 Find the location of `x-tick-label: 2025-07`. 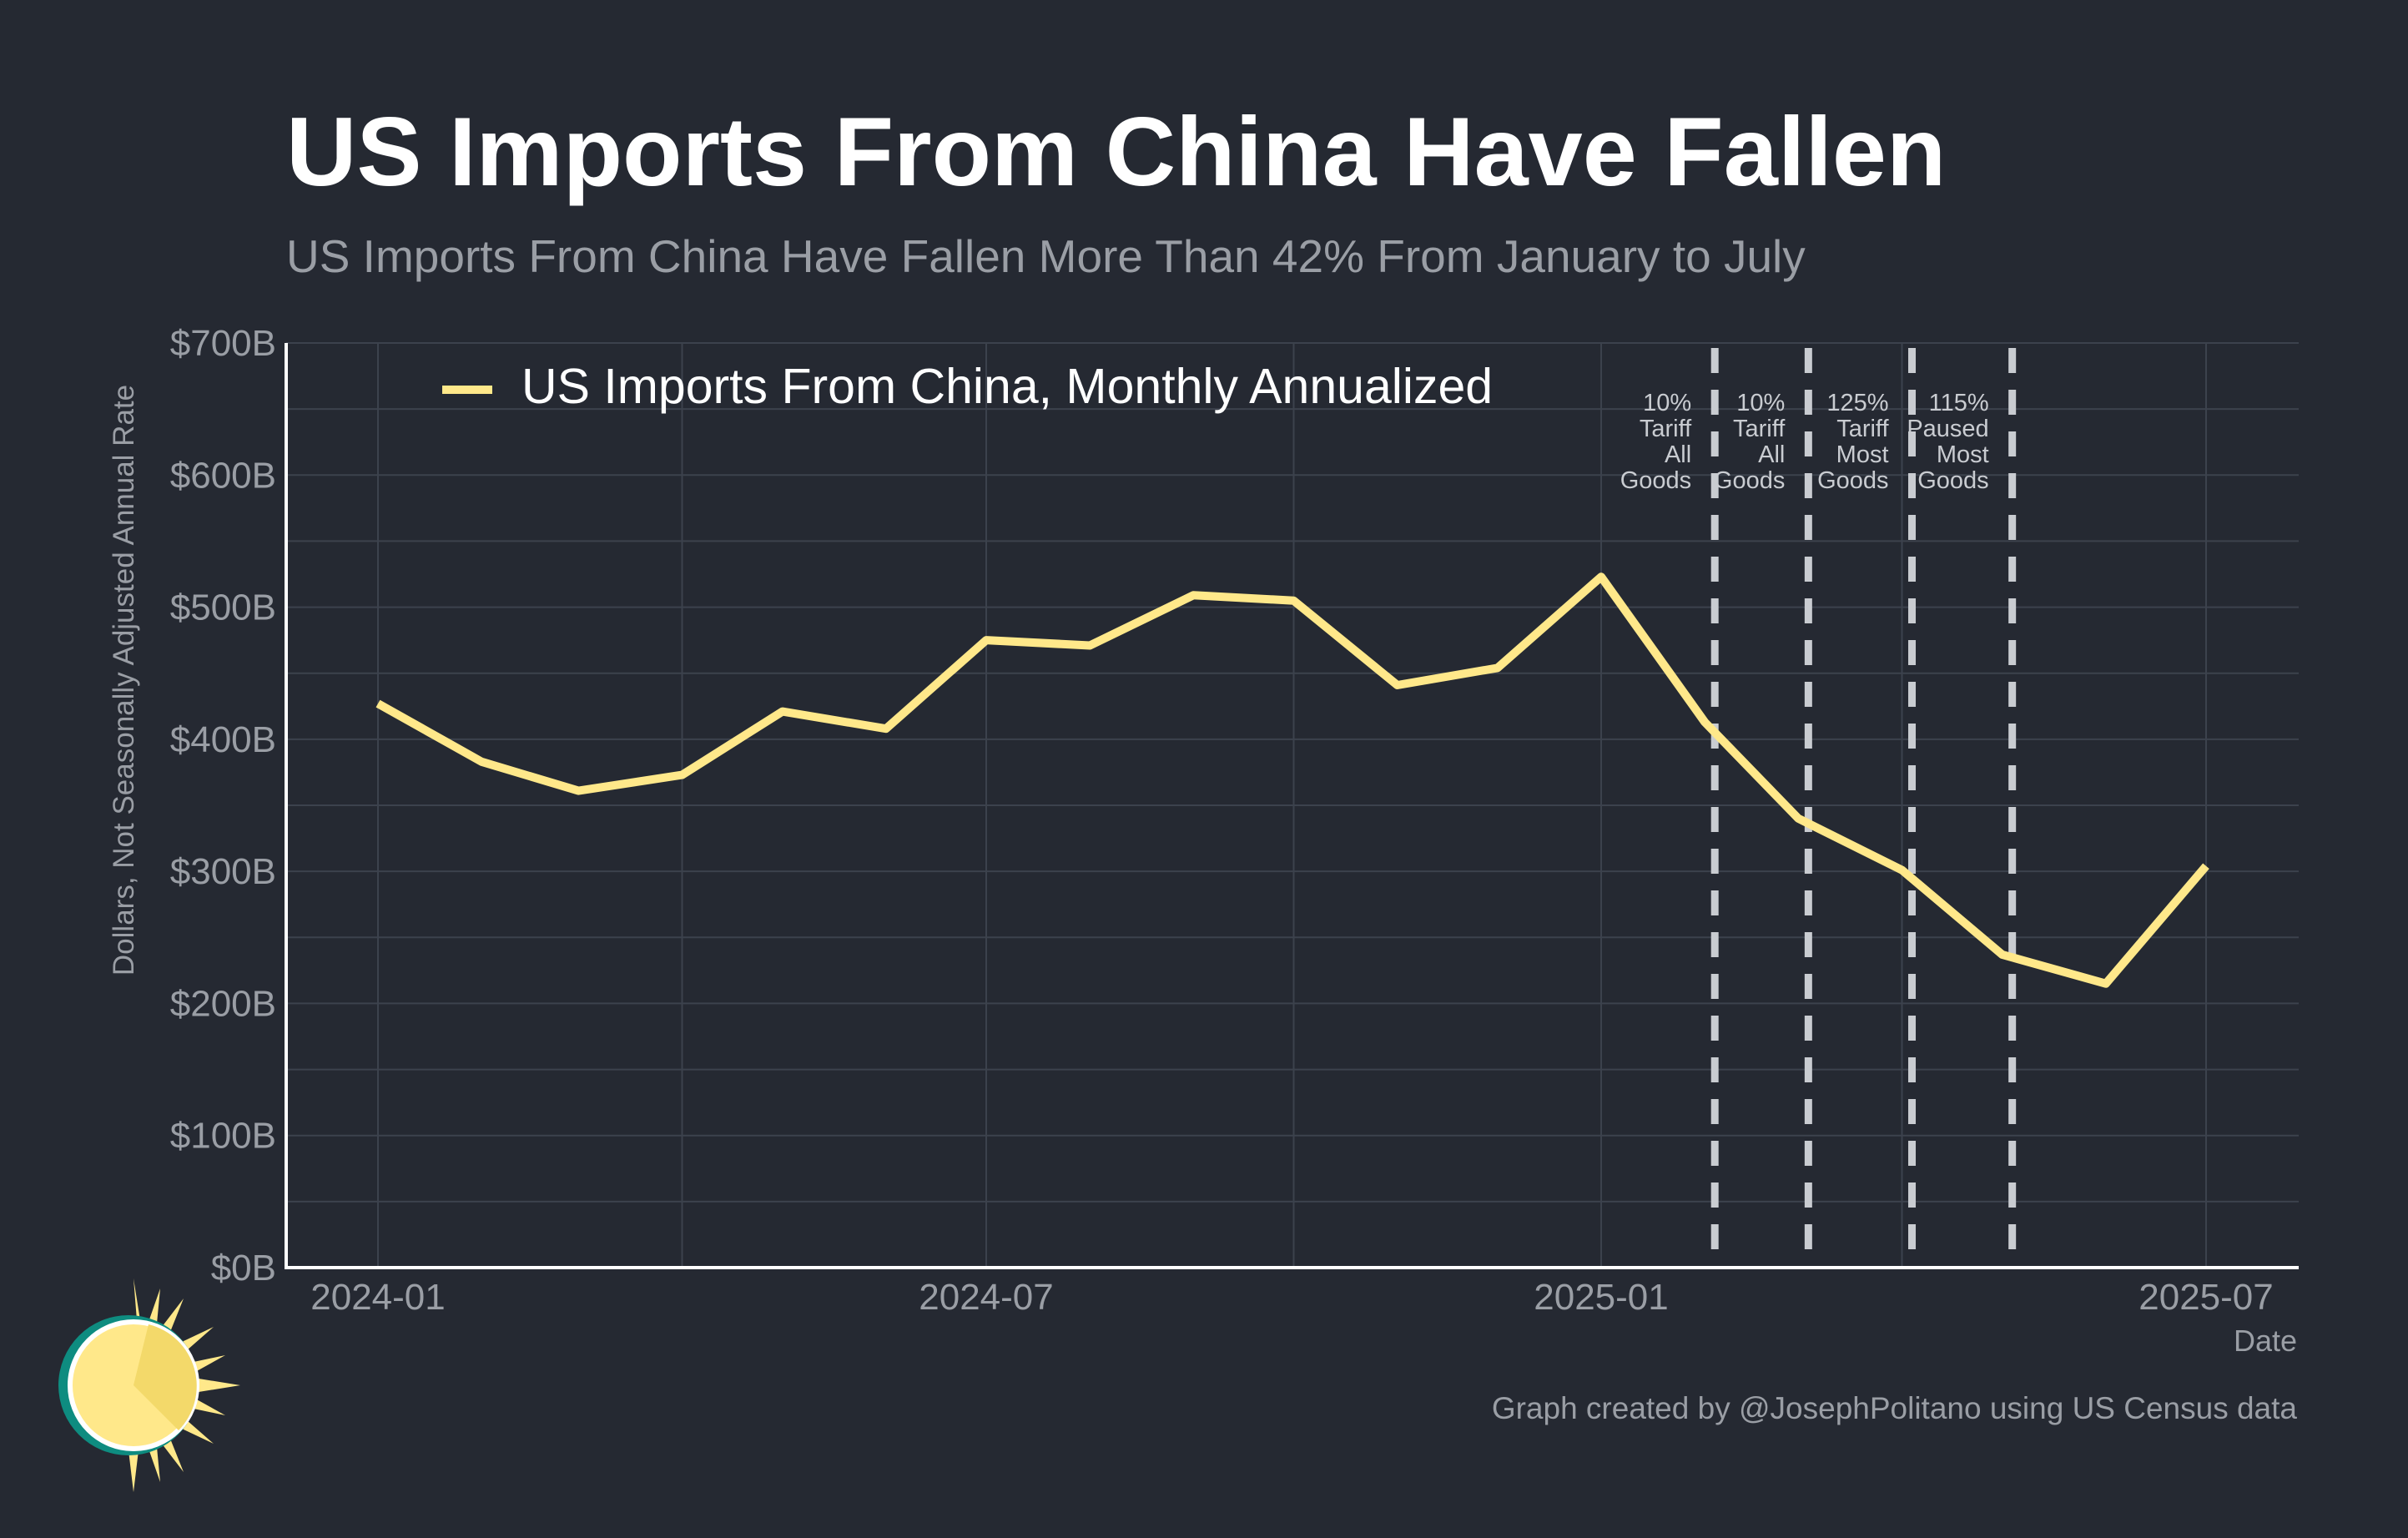

x-tick-label: 2025-07 is located at coordinates (2205, 1297).